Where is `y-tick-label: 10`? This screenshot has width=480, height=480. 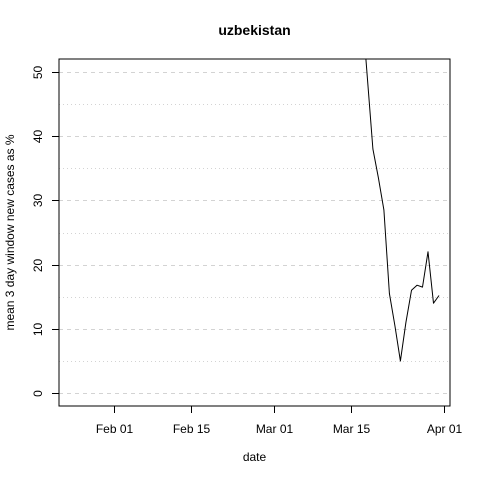 y-tick-label: 10 is located at coordinates (38, 330).